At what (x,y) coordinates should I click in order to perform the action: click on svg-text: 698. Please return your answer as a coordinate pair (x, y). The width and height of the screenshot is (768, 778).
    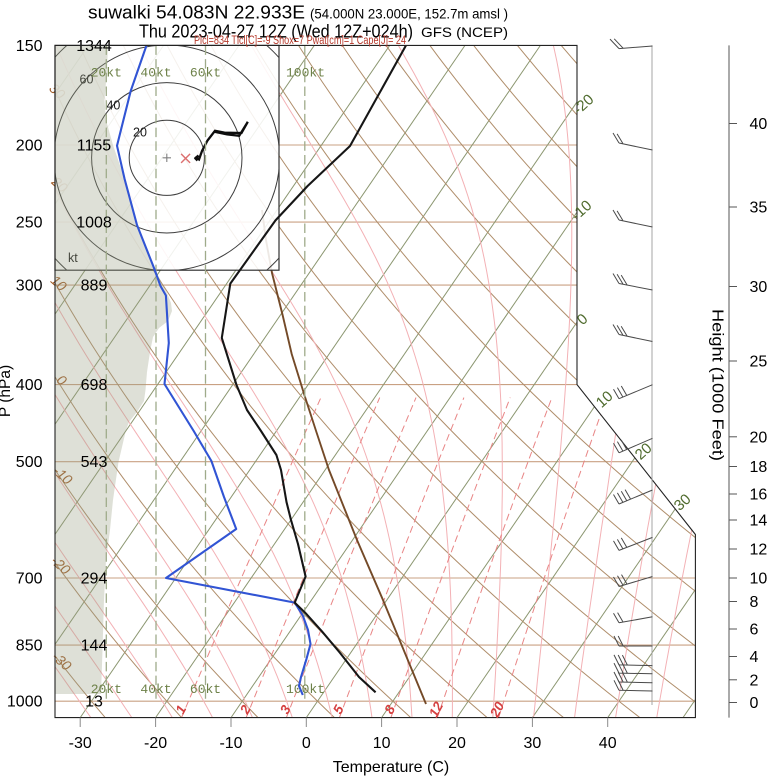
    Looking at the image, I should click on (94, 385).